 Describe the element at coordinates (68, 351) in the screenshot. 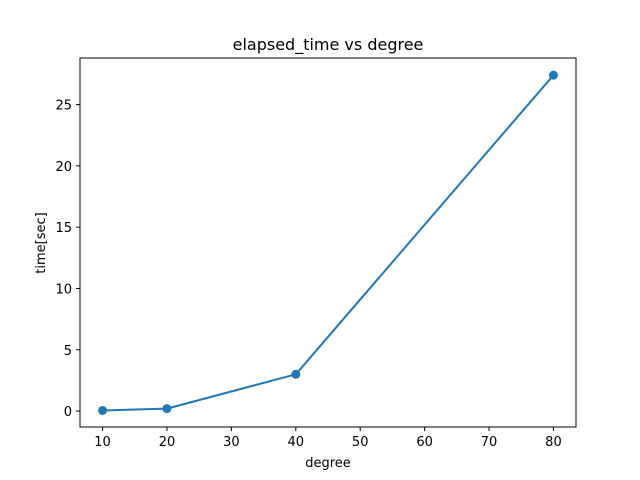

I see `y-tick-label: 5` at that location.